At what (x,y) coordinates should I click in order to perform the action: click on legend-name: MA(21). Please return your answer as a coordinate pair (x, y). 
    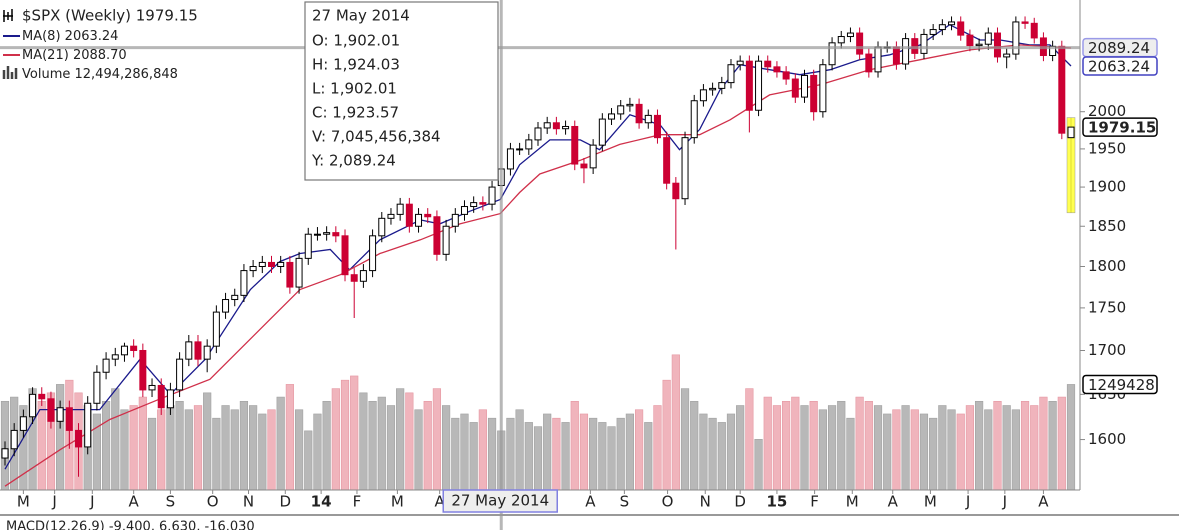
    Looking at the image, I should click on (45, 55).